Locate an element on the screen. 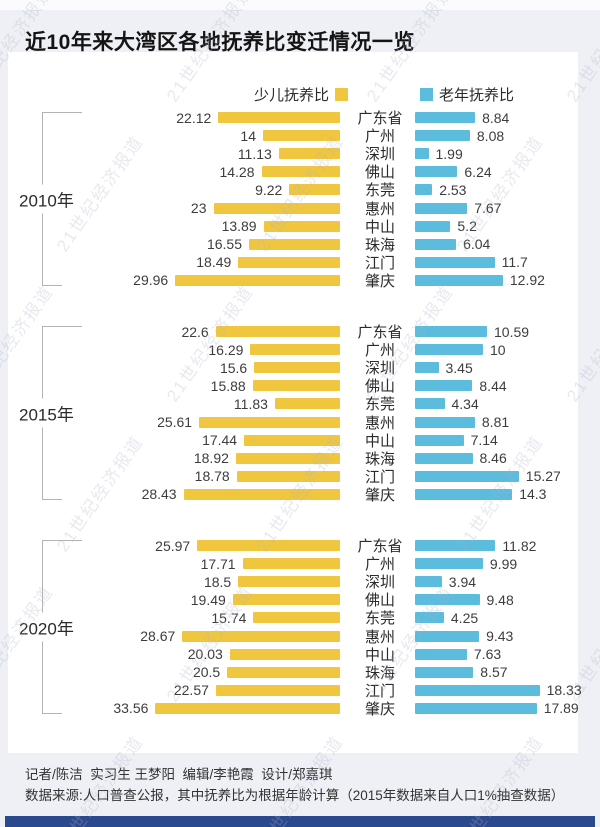 The width and height of the screenshot is (600, 827). elderly-ratio-value: 8.46 is located at coordinates (493, 458).